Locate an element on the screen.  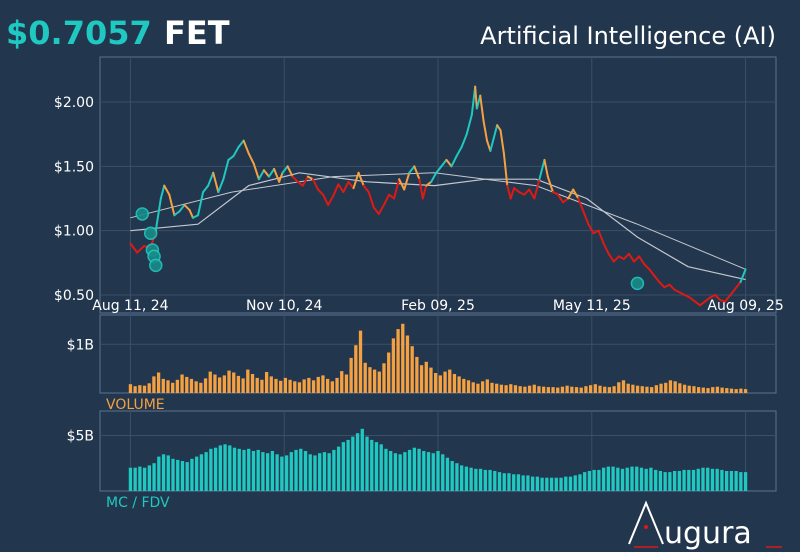
volume-bars is located at coordinates (438, 358).